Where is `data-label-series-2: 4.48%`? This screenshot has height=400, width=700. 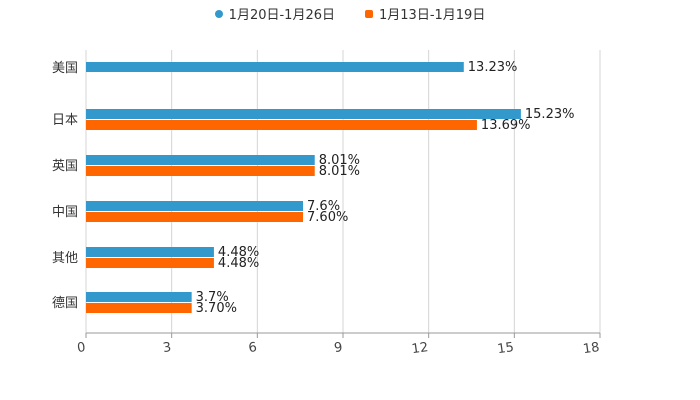 data-label-series-2: 4.48% is located at coordinates (238, 263).